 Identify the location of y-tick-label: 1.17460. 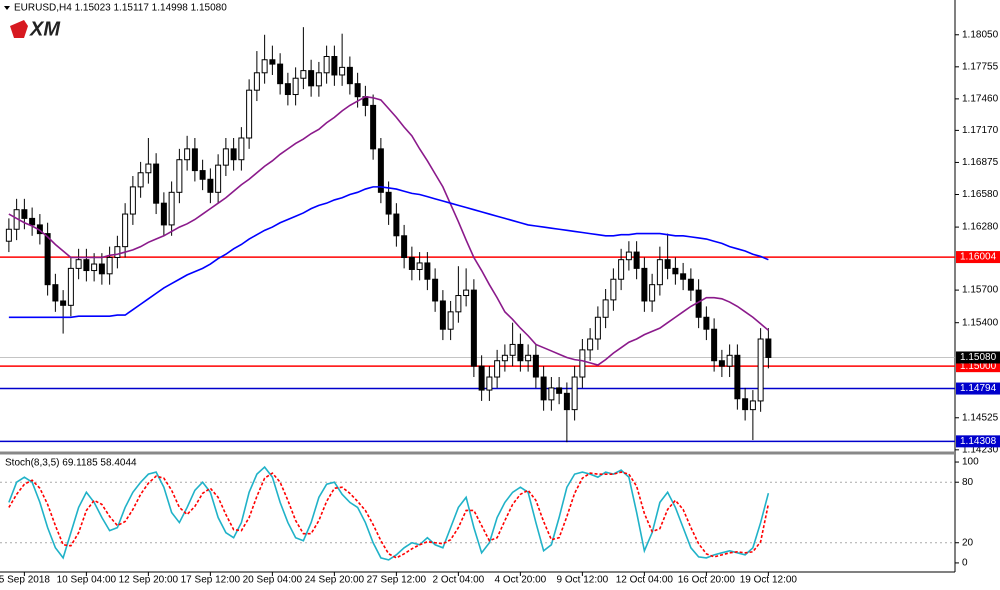
(980, 99).